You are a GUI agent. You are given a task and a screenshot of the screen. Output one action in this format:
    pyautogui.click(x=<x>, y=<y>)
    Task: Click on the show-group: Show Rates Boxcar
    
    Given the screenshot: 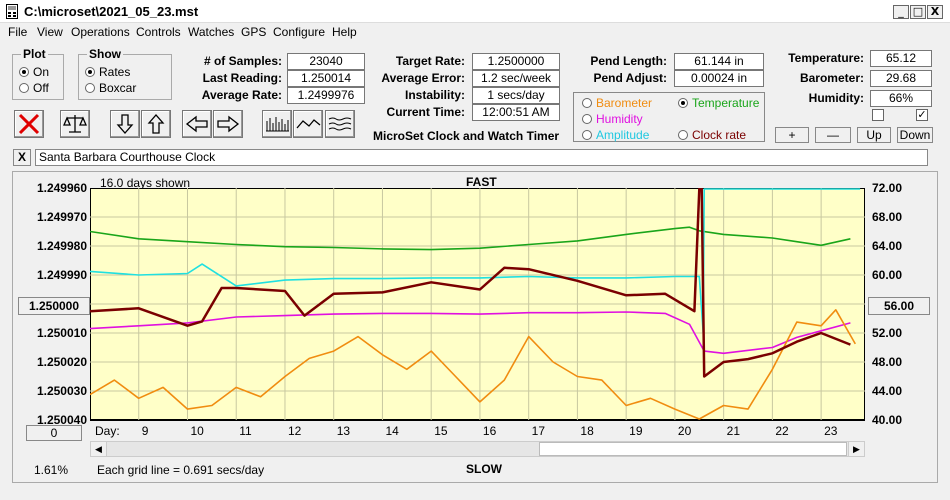 What is the action you would take?
    pyautogui.click(x=125, y=73)
    